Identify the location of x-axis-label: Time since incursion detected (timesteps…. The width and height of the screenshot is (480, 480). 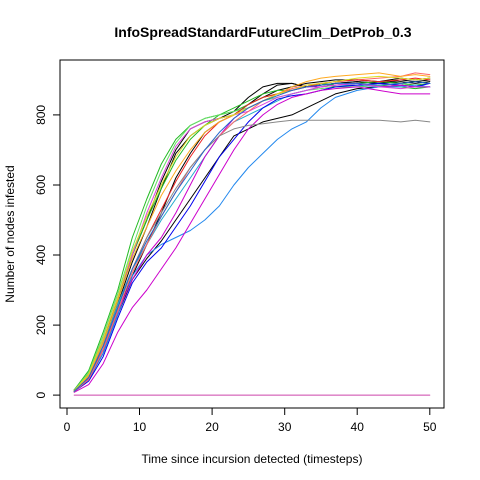
(252, 459).